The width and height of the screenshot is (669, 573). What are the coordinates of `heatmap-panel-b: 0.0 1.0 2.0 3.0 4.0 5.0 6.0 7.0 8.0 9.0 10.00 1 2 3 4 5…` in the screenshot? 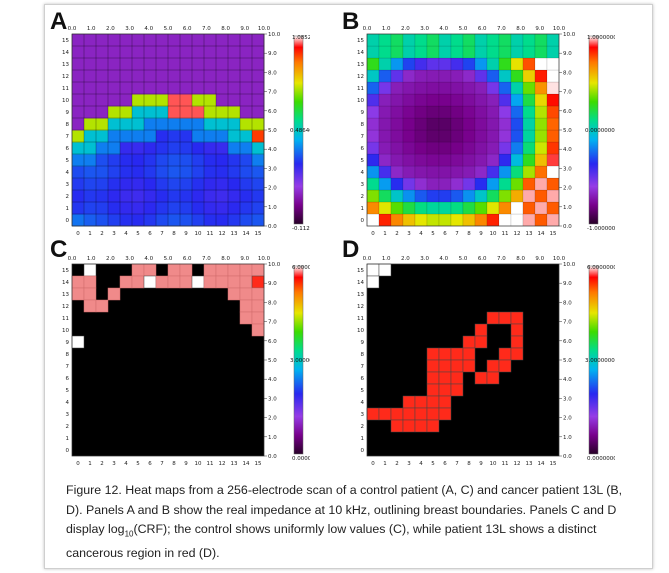 It's located at (486, 131).